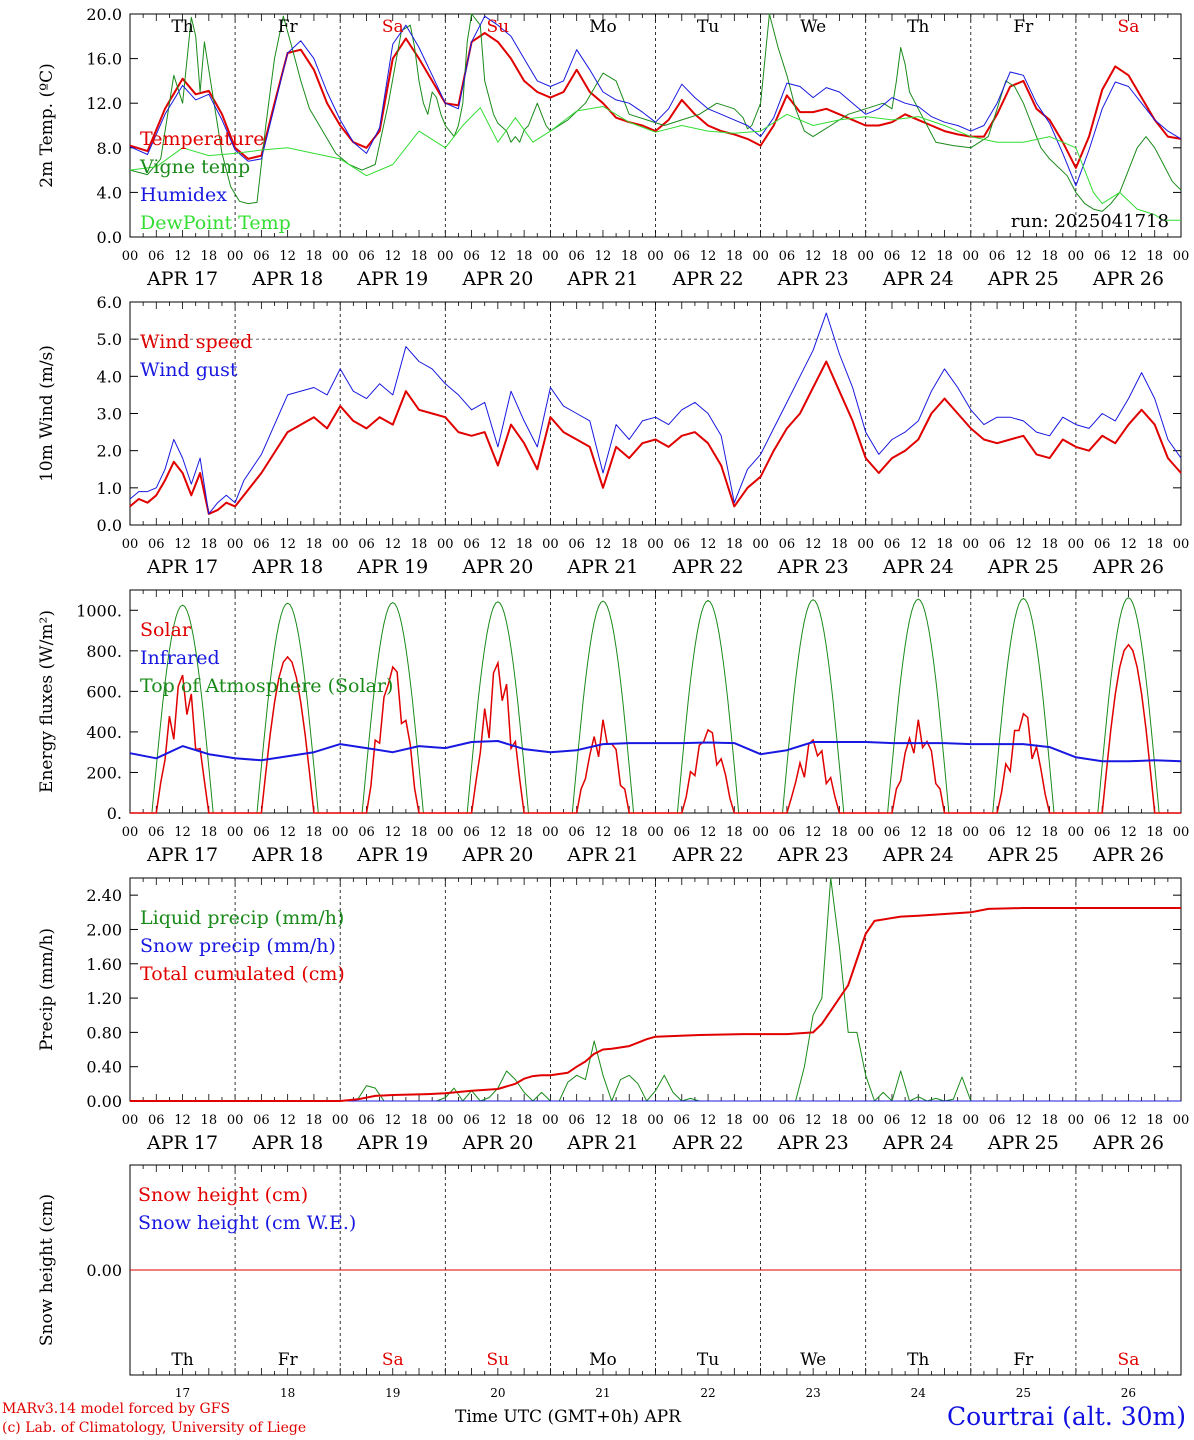 This screenshot has height=1440, width=1194. I want to click on day-number: 21, so click(602, 1393).